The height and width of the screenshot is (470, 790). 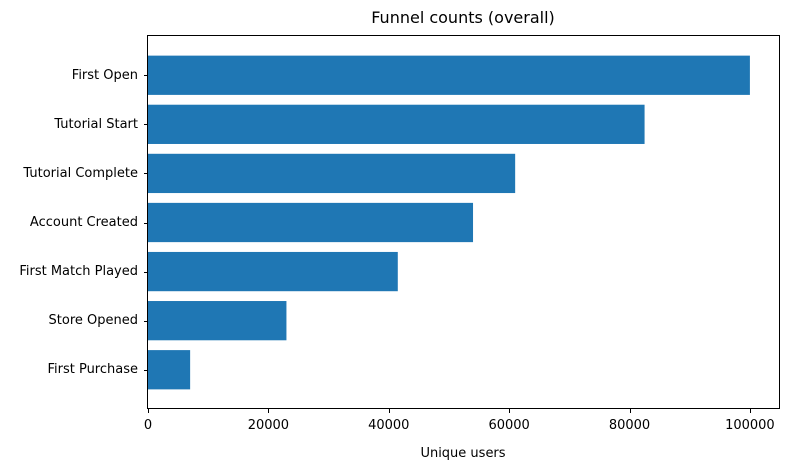 I want to click on y-tick-label: Account Created, so click(x=84, y=222).